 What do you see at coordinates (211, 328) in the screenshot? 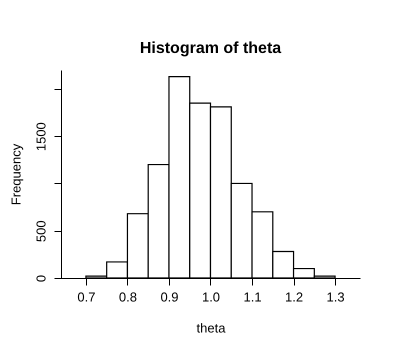
I see `x-axis-title: theta` at bounding box center [211, 328].